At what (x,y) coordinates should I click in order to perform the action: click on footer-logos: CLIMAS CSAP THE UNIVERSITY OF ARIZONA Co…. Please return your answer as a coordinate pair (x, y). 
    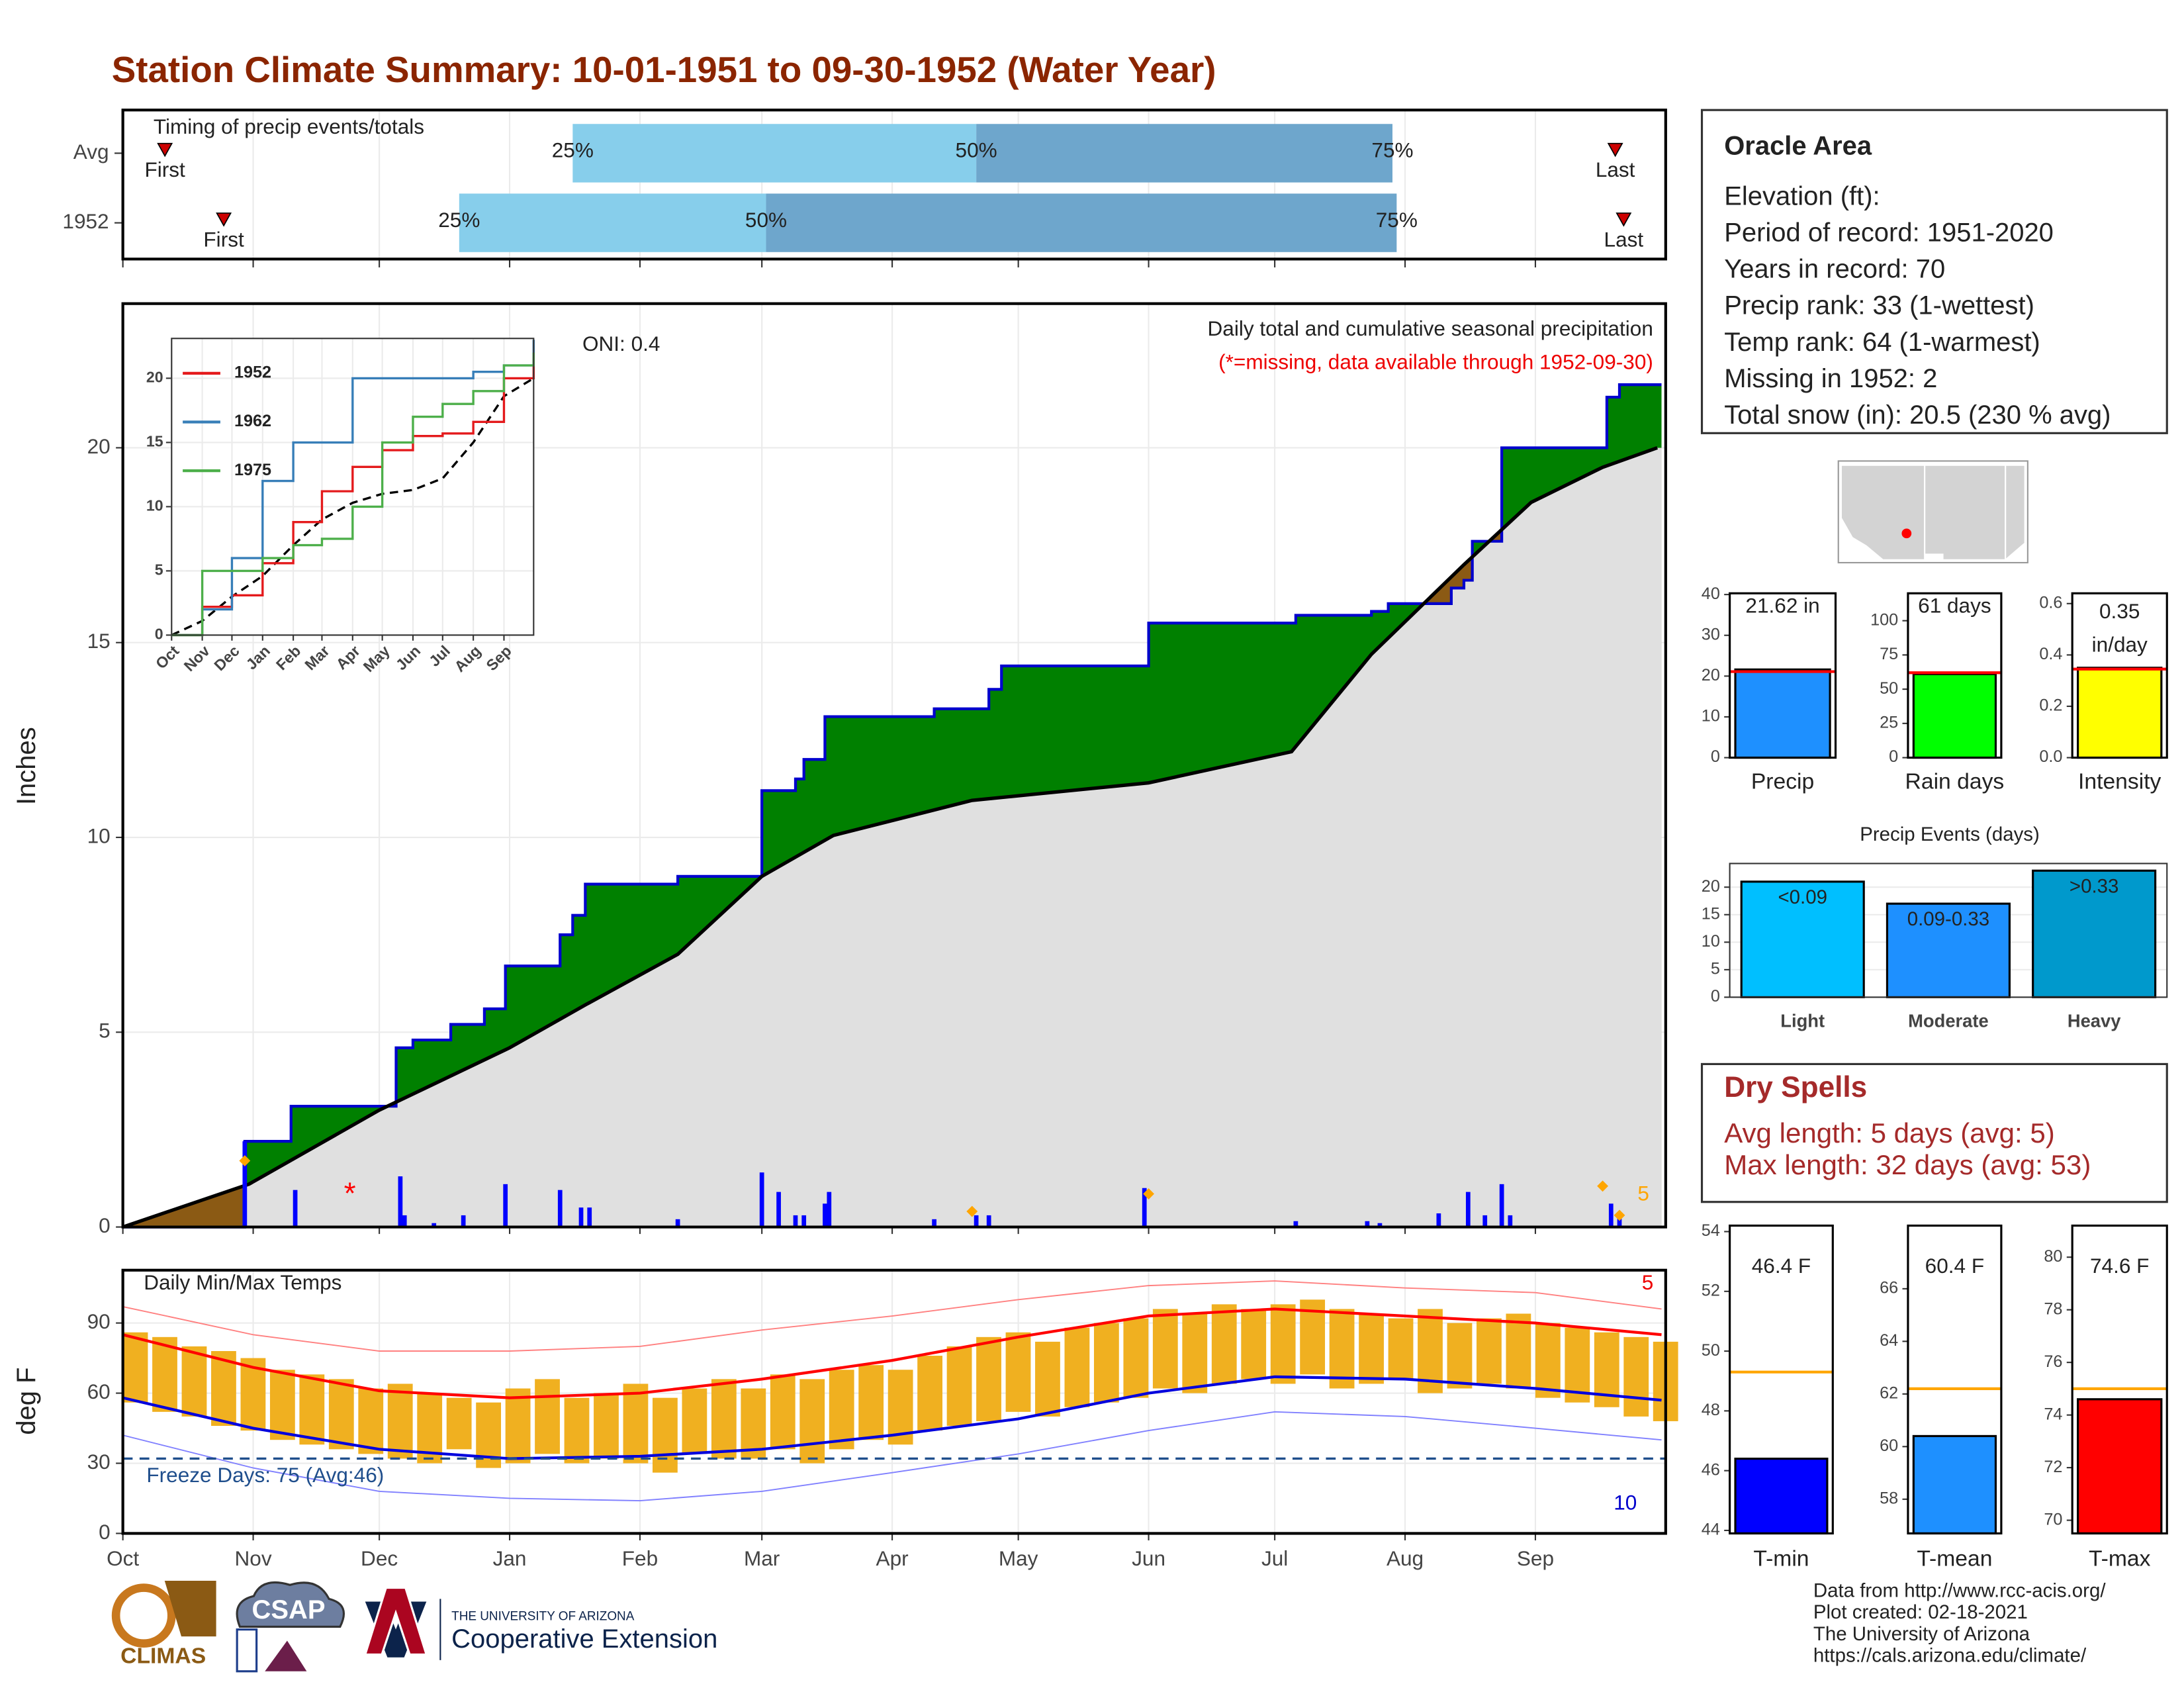
    Looking at the image, I should click on (414, 1626).